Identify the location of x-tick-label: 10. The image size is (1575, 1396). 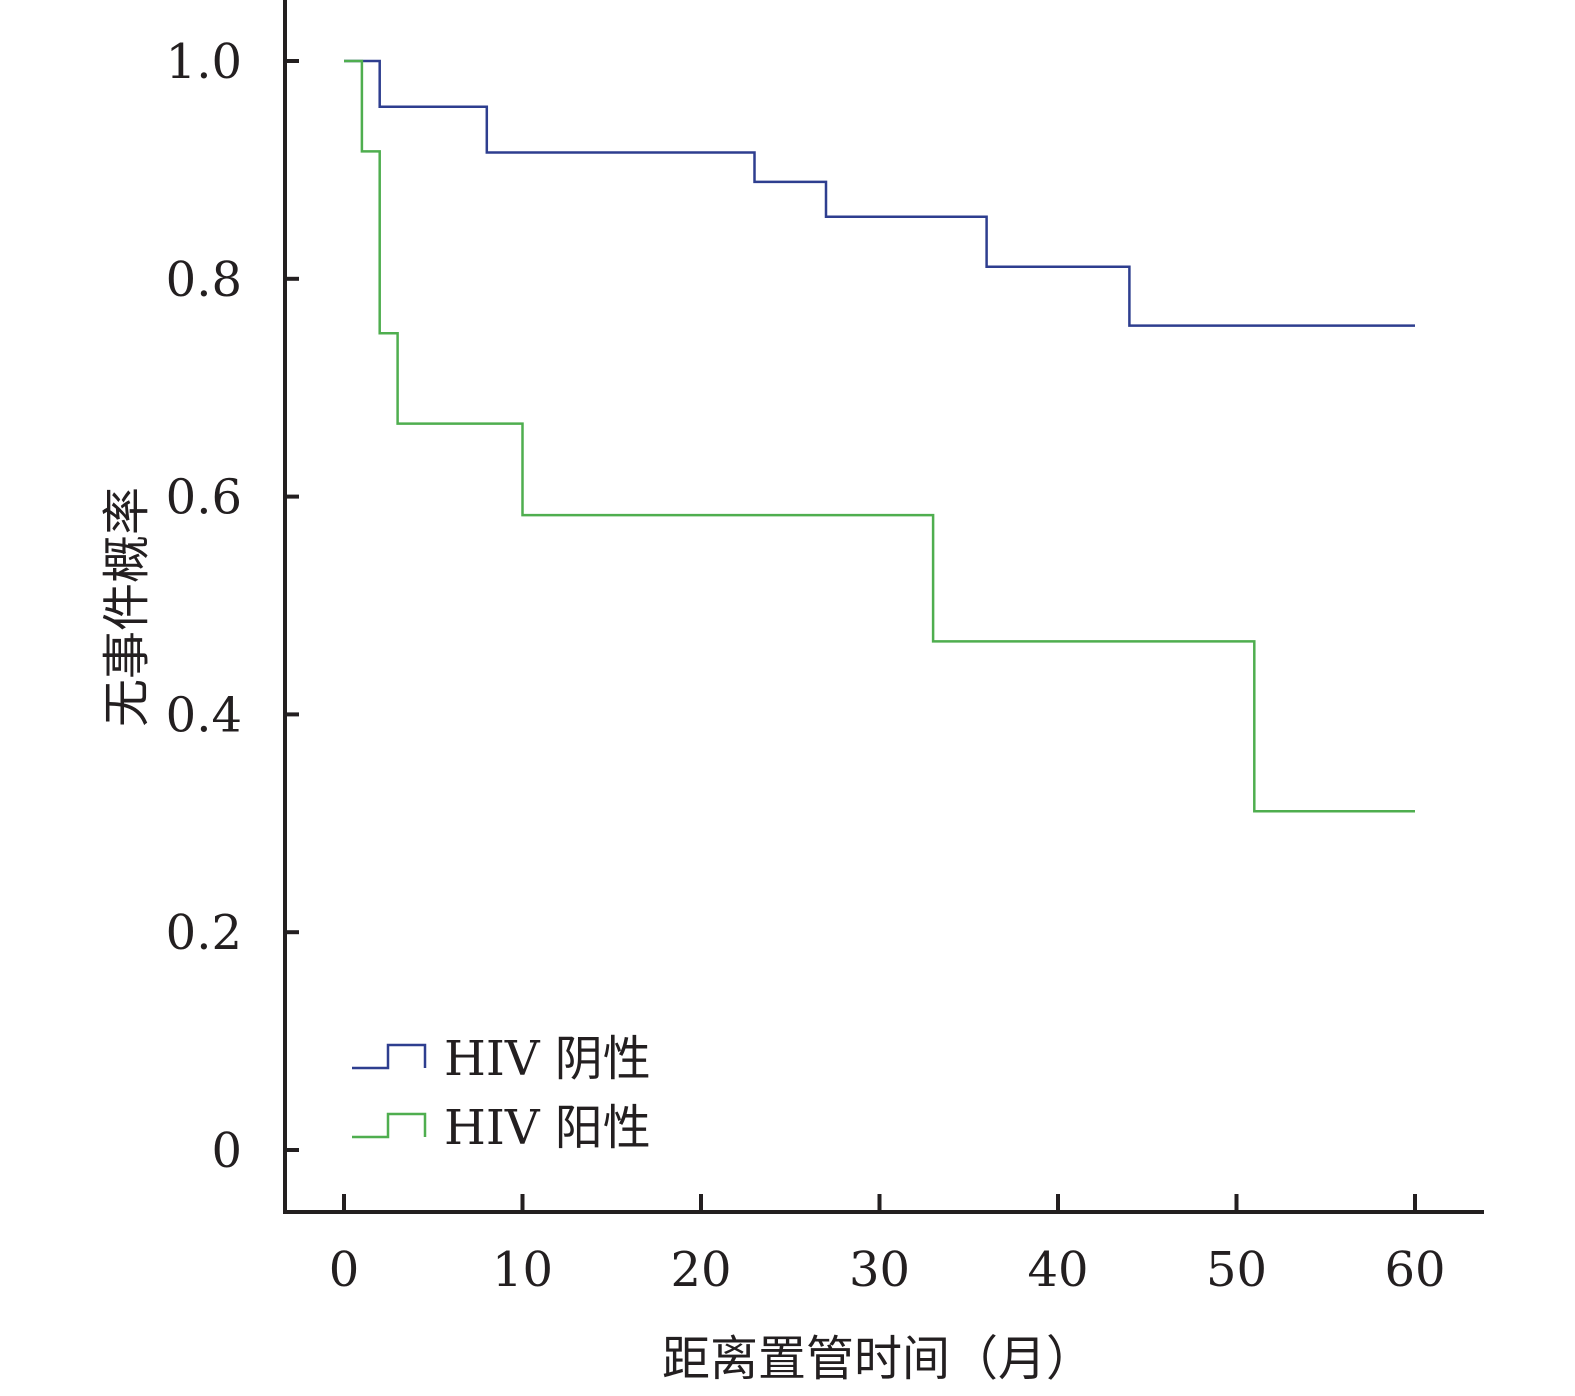
(522, 1270).